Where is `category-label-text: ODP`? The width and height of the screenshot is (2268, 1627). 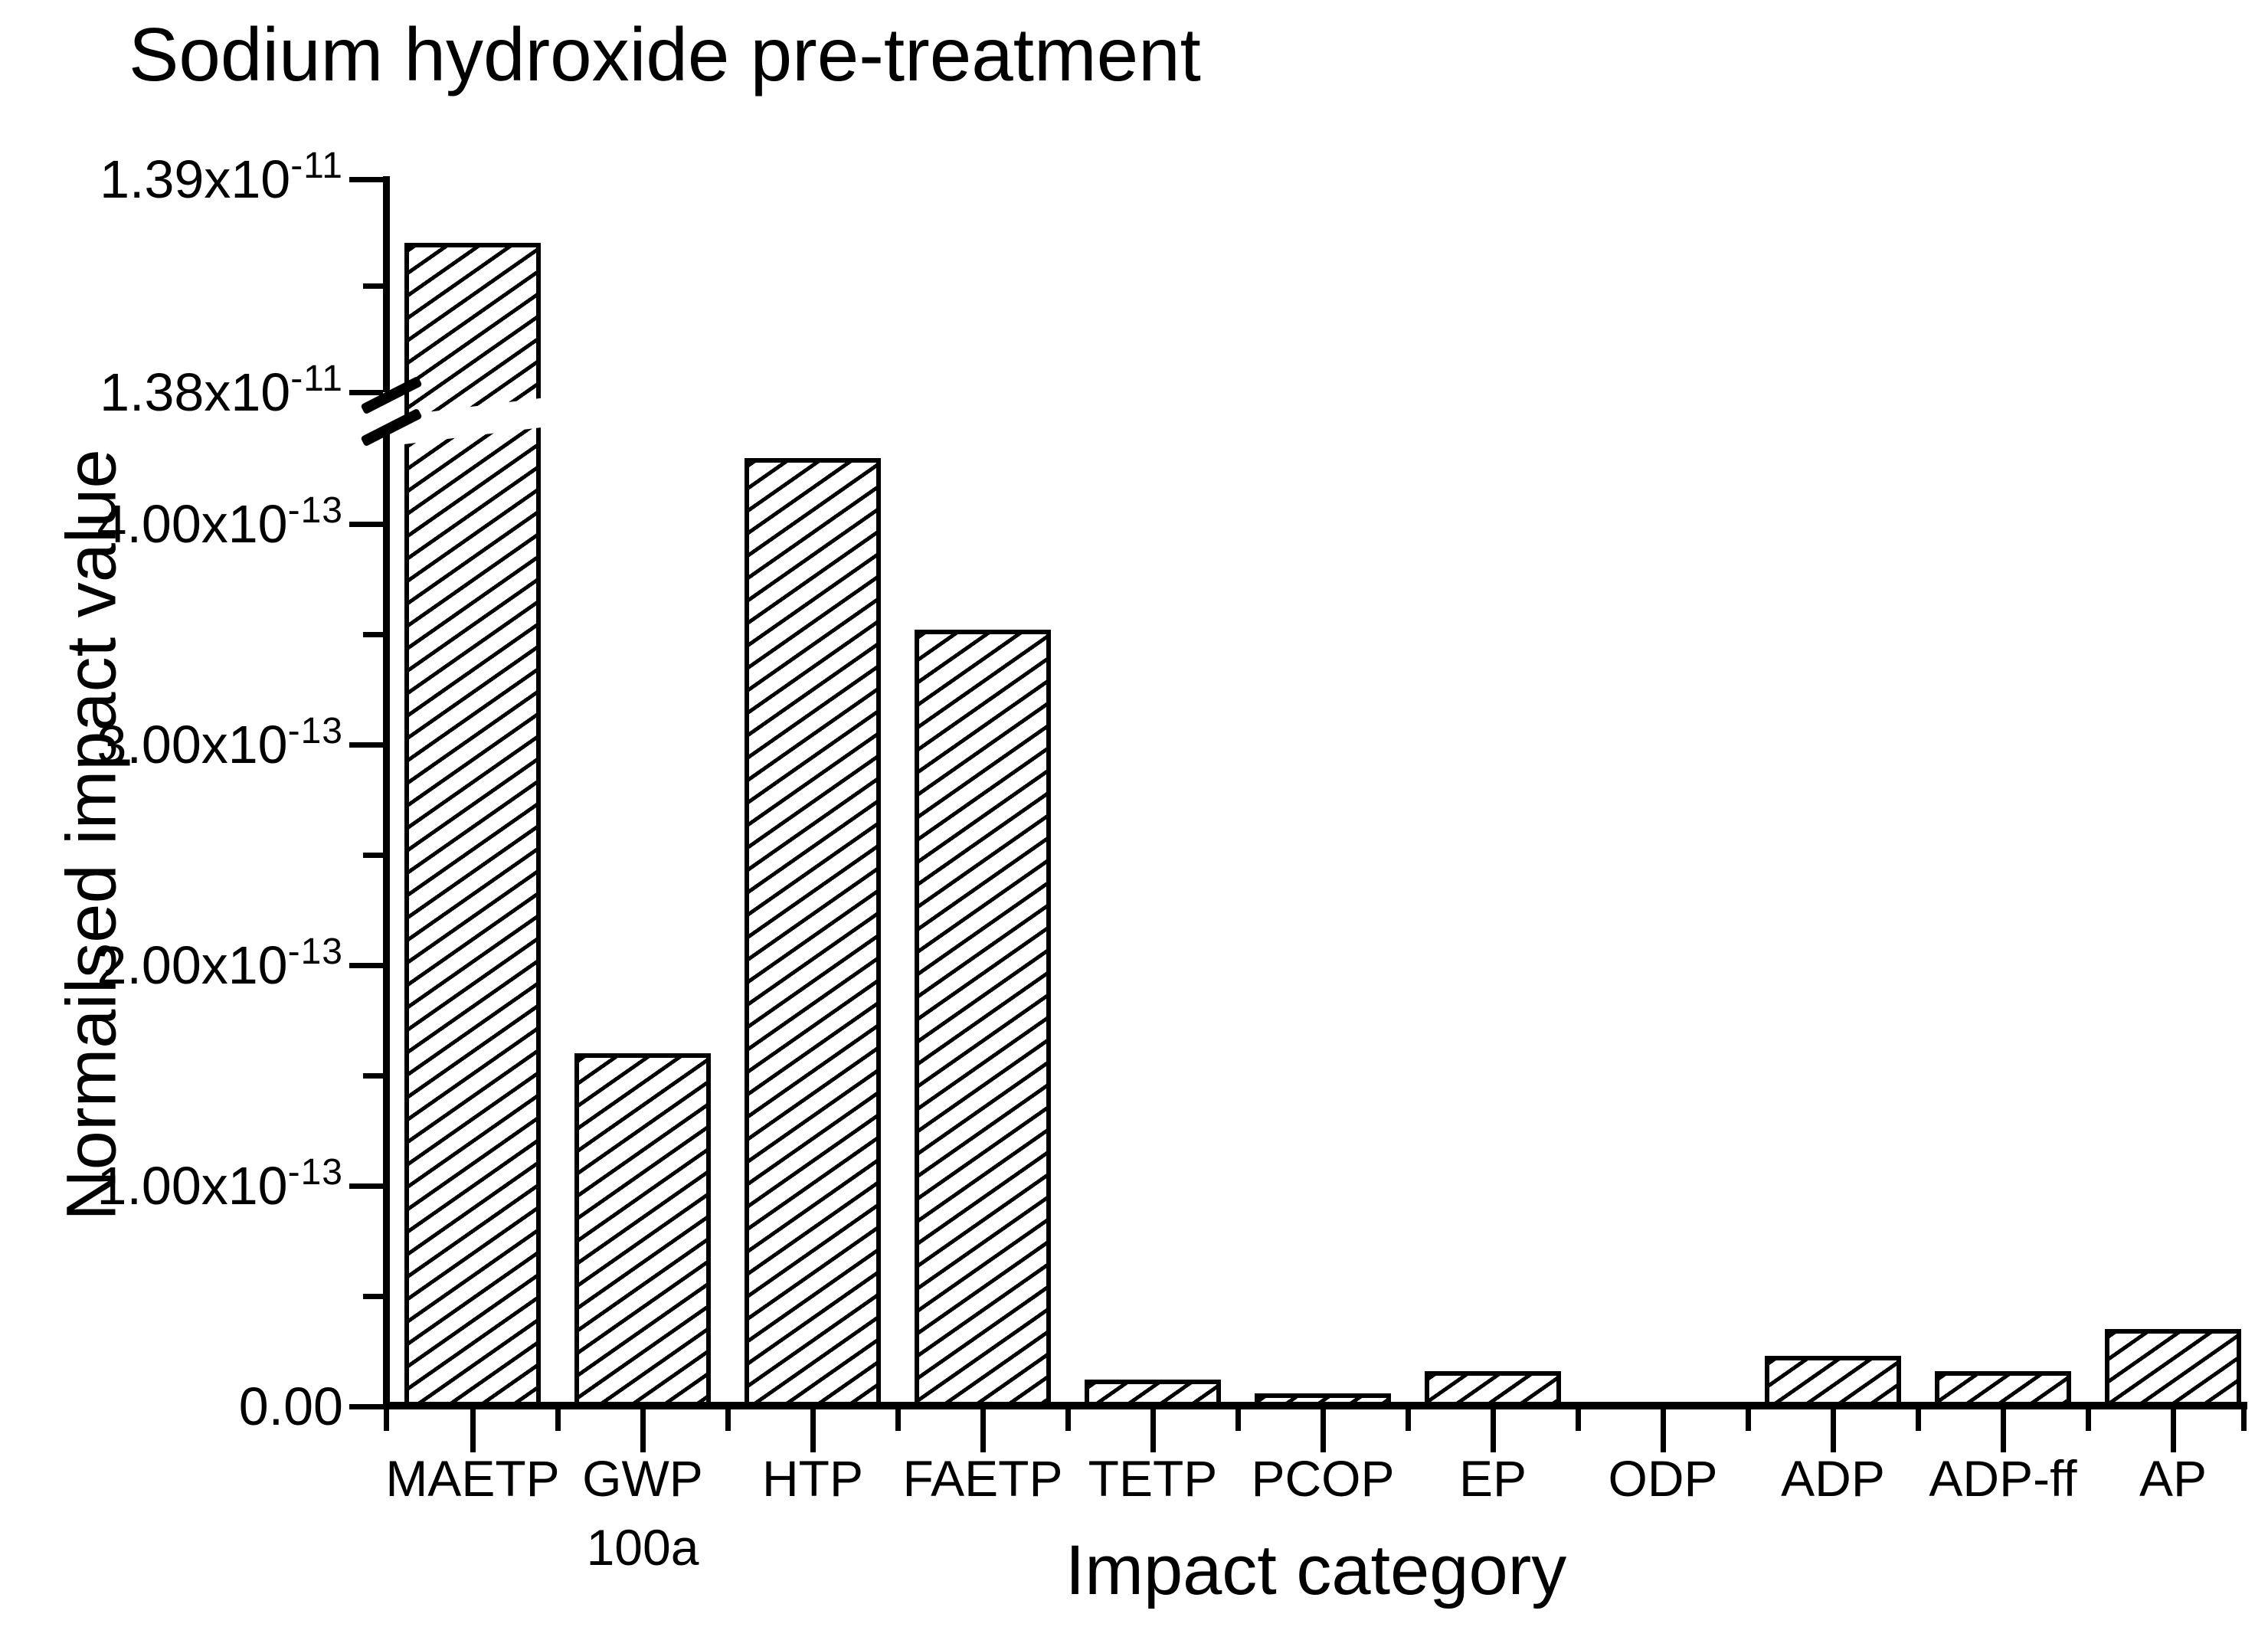
category-label-text: ODP is located at coordinates (1663, 1478).